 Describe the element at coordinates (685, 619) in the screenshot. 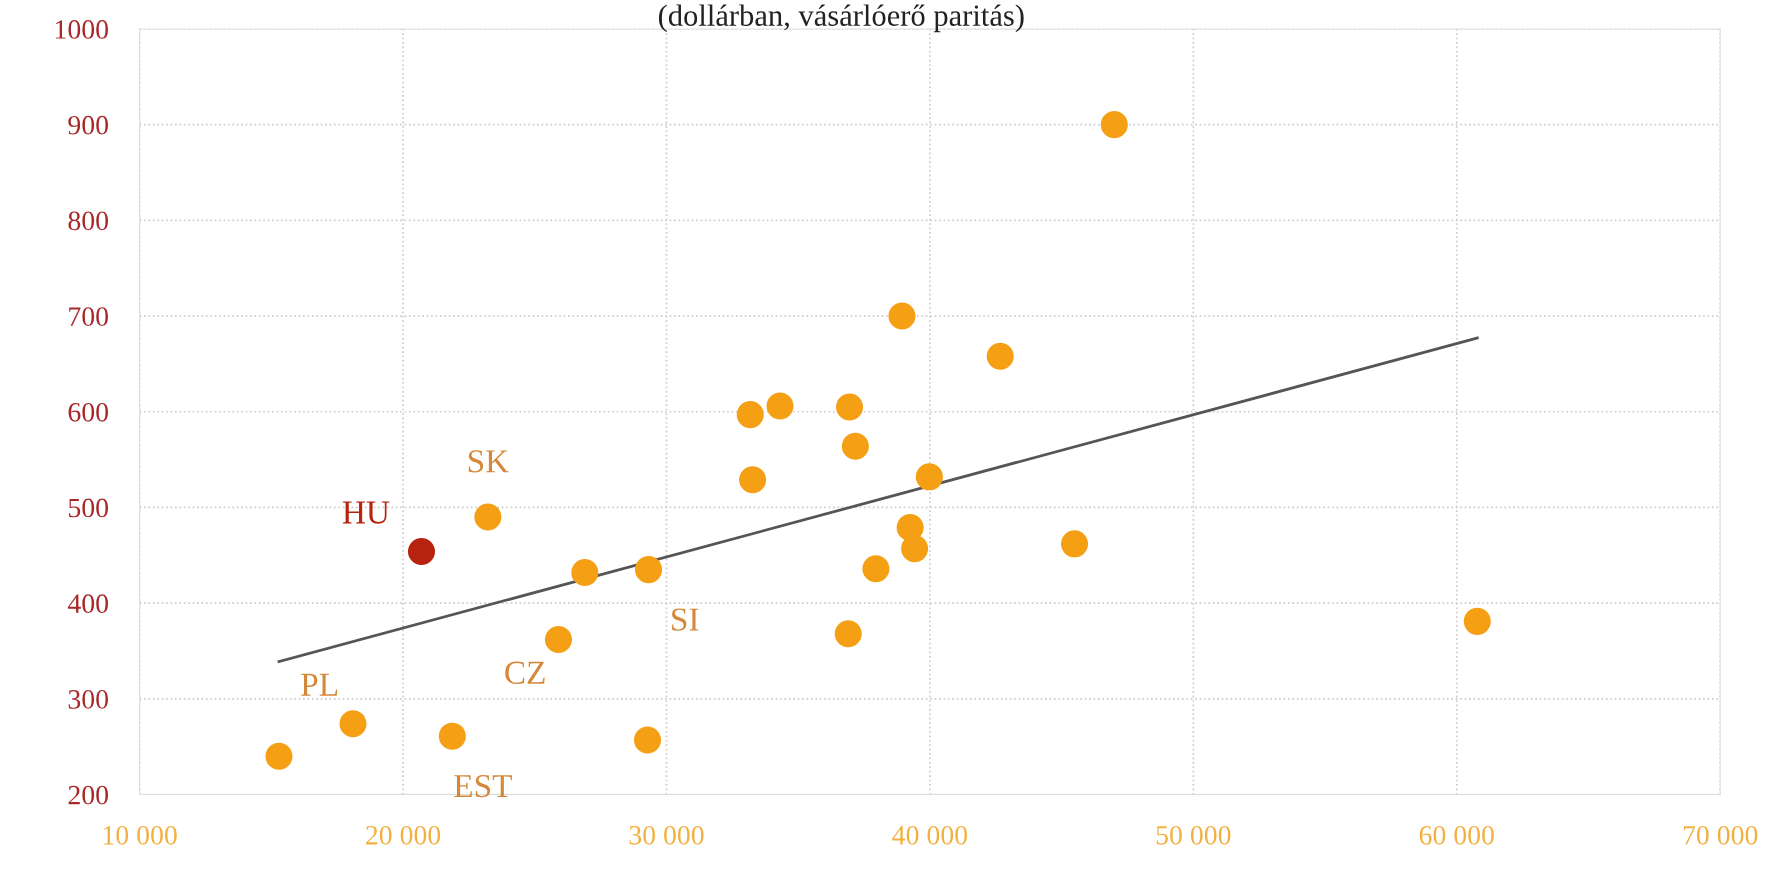

I see `annotation: SI` at that location.